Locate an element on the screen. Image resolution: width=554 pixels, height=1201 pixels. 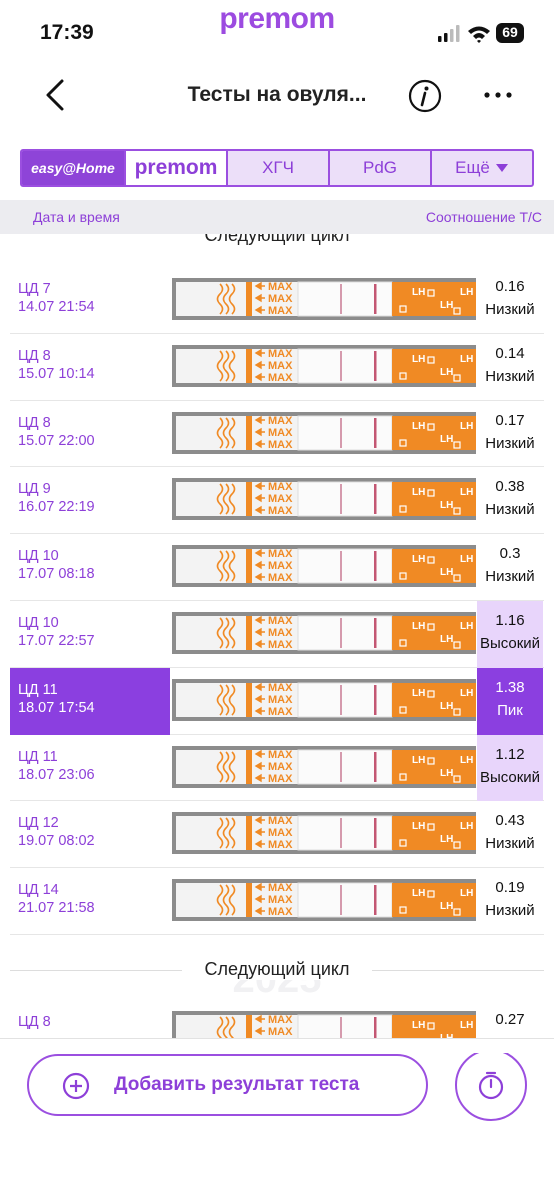
tc-ratio: 1.16 is located at coordinates (510, 620).